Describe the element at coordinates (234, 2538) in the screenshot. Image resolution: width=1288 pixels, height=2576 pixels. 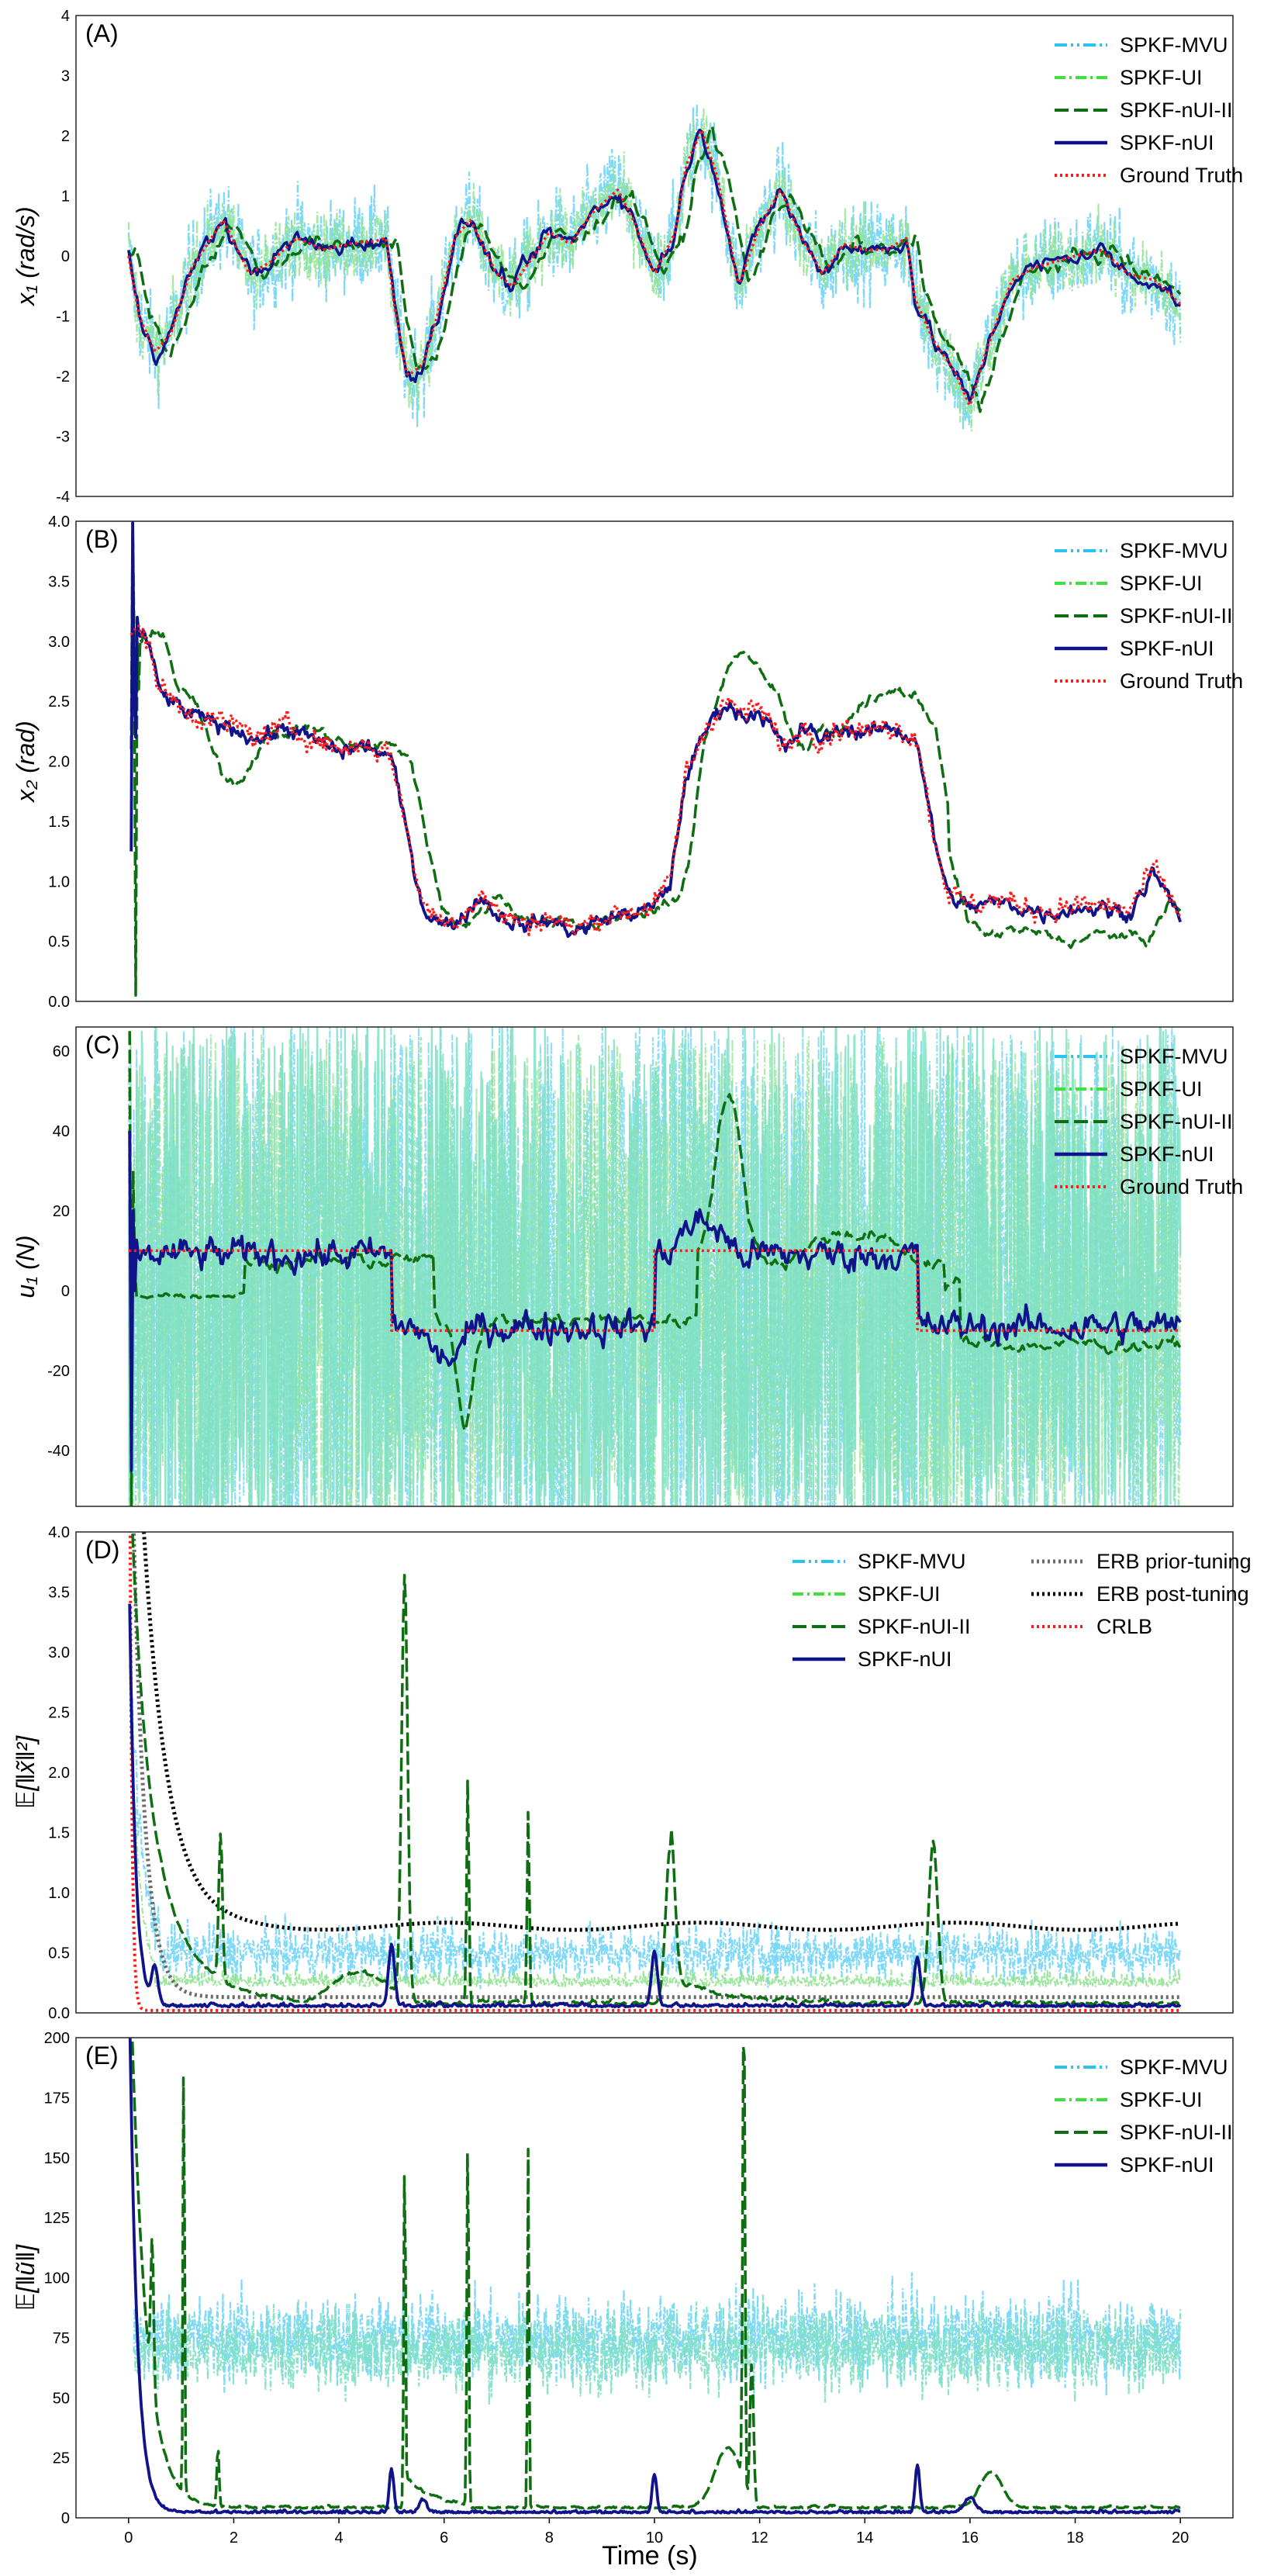
I see `x-tick-label: 2` at that location.